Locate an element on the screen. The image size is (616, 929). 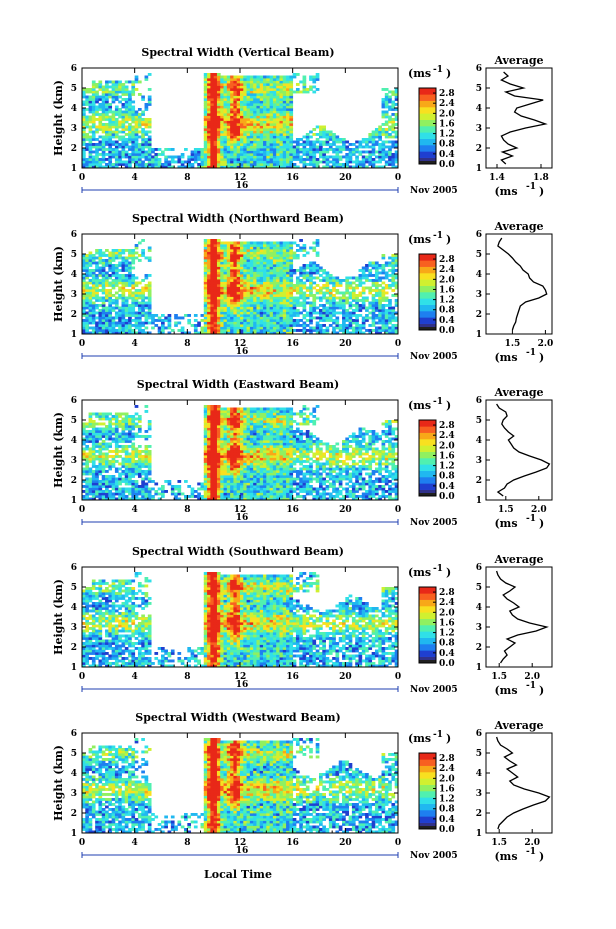
y-tick-label: 5 is located at coordinates (74, 255).